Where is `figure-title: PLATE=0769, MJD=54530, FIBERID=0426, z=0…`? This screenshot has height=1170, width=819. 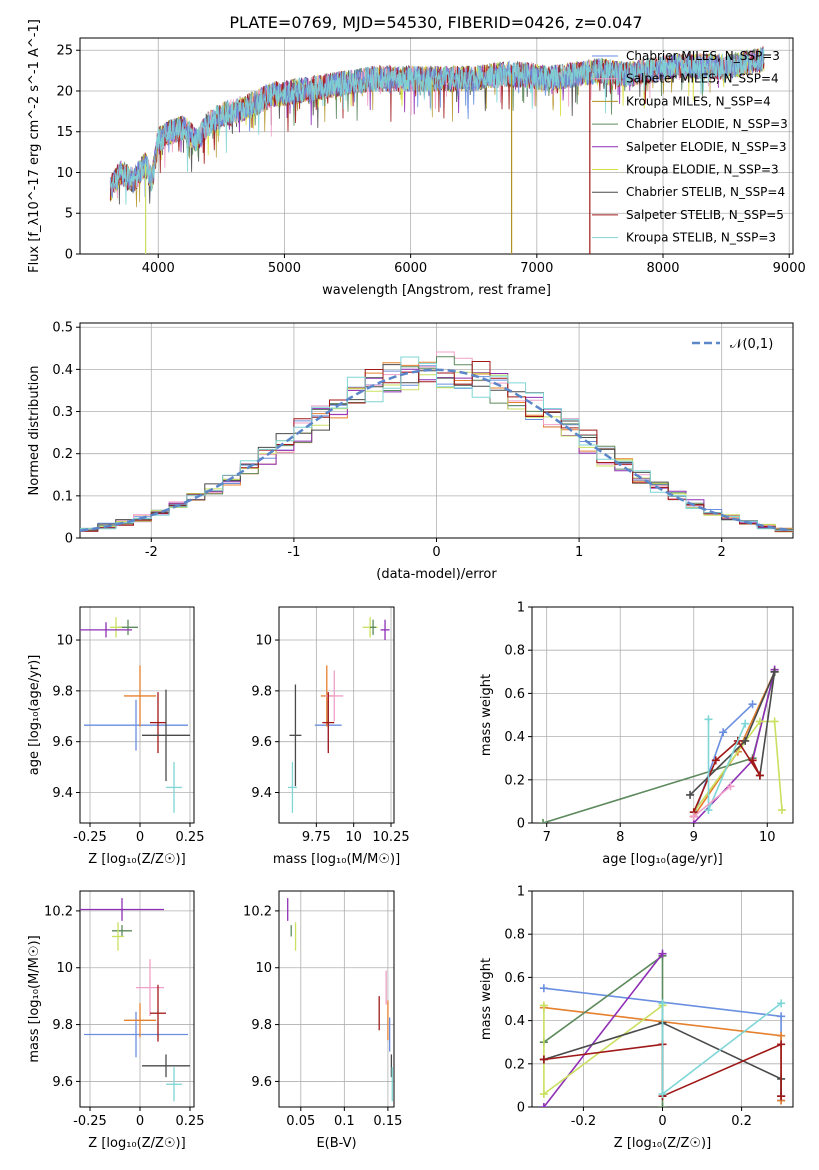 figure-title: PLATE=0769, MJD=54530, FIBERID=0426, z=0… is located at coordinates (435, 22).